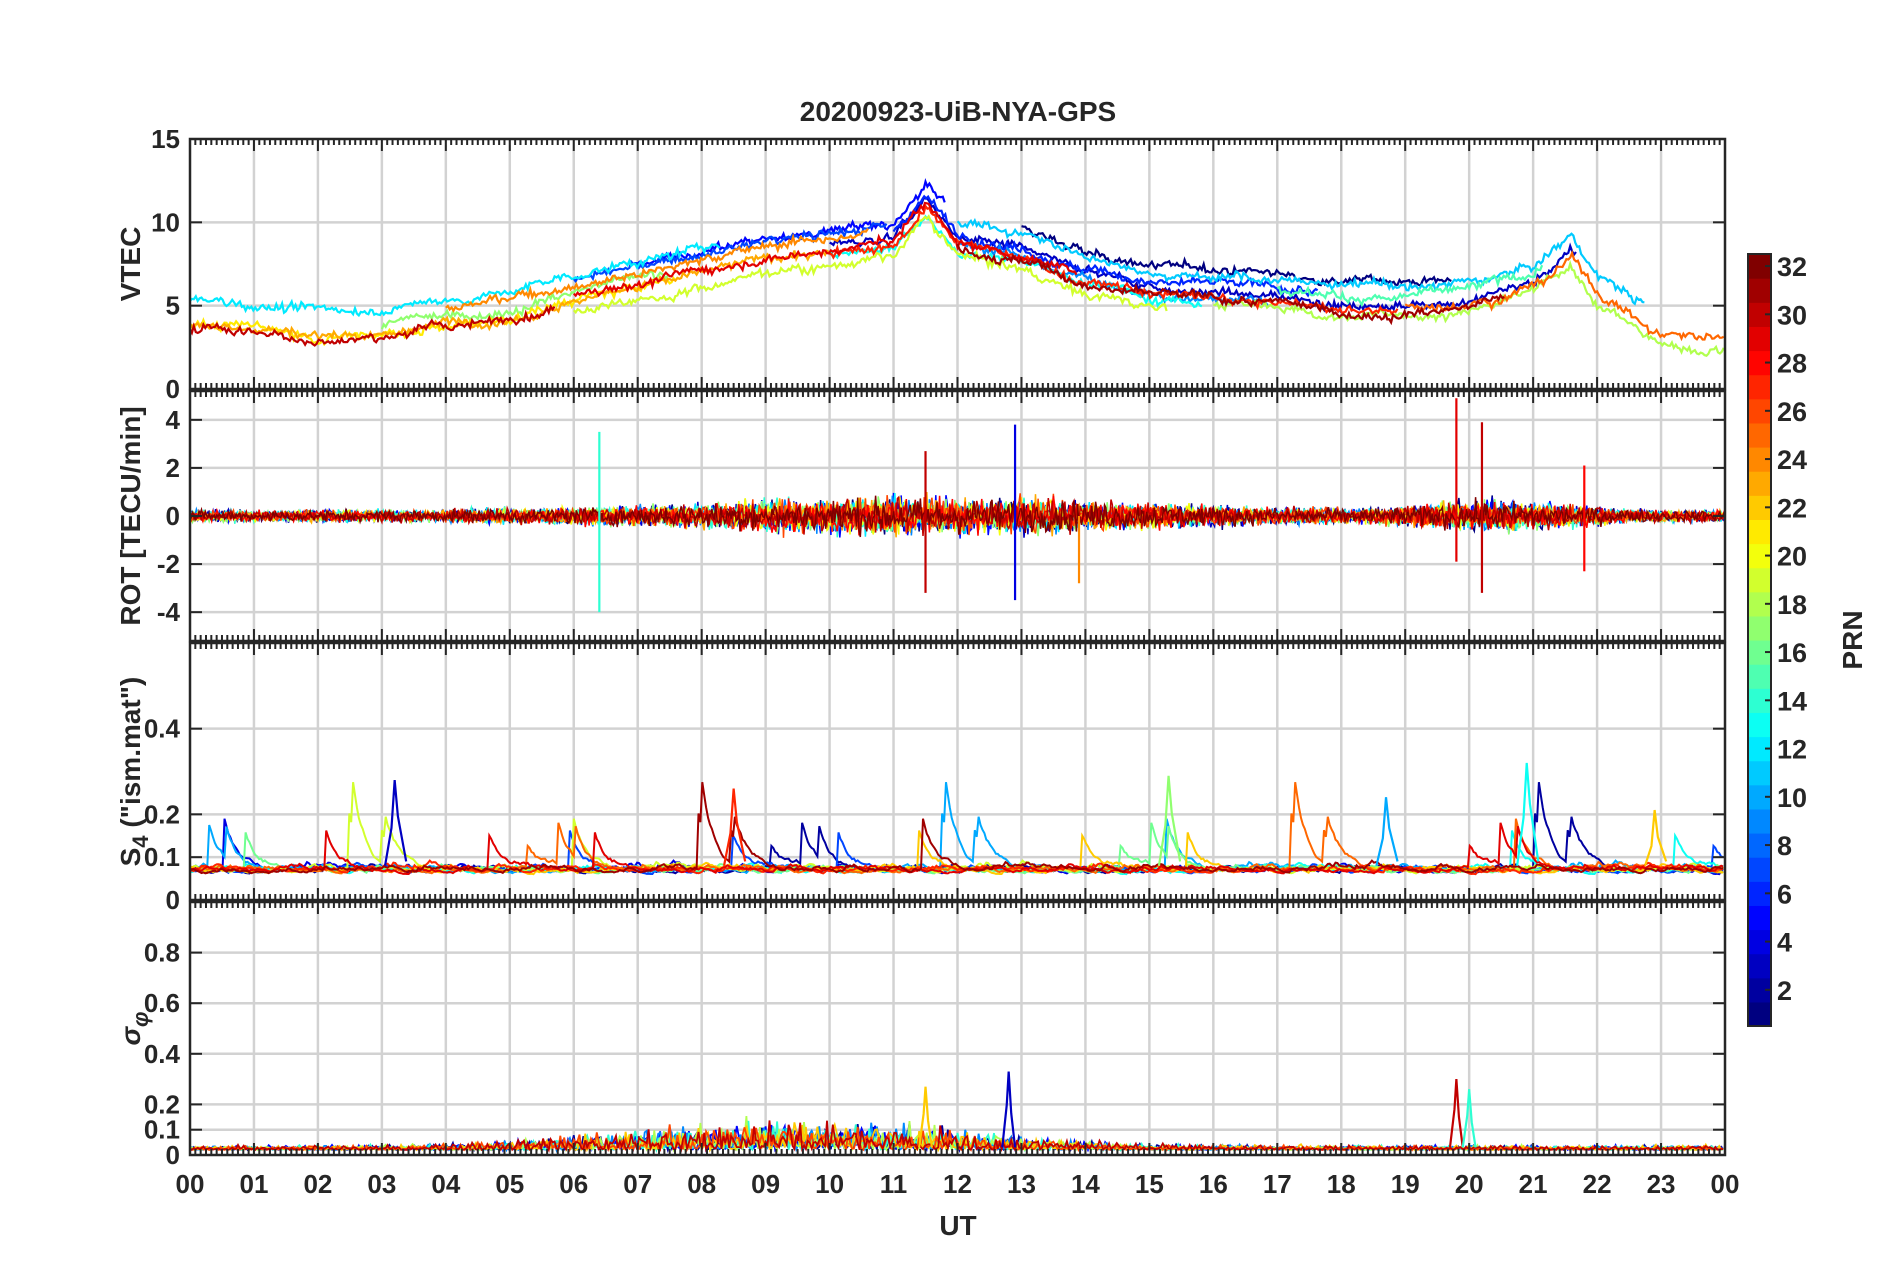  What do you see at coordinates (165, 222) in the screenshot?
I see `y-tick-label: 10` at bounding box center [165, 222].